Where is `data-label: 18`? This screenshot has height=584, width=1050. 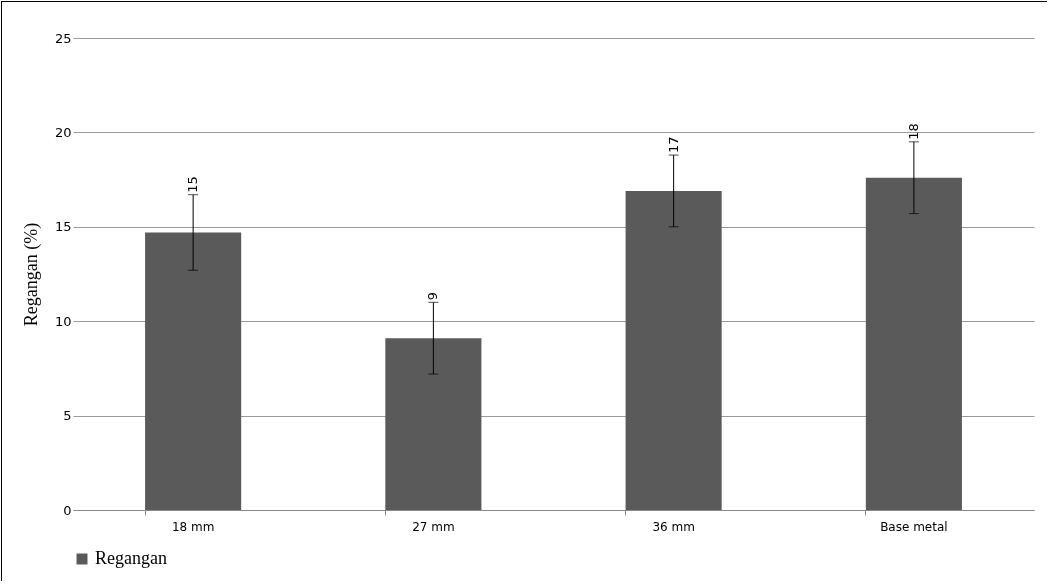 data-label: 18 is located at coordinates (913, 131).